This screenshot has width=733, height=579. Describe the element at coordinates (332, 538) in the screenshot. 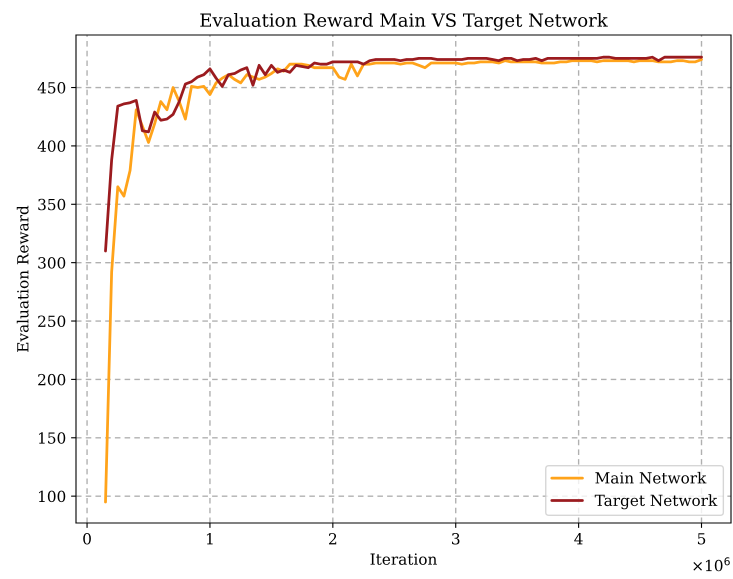

I see `x-tick-label: 2` at that location.